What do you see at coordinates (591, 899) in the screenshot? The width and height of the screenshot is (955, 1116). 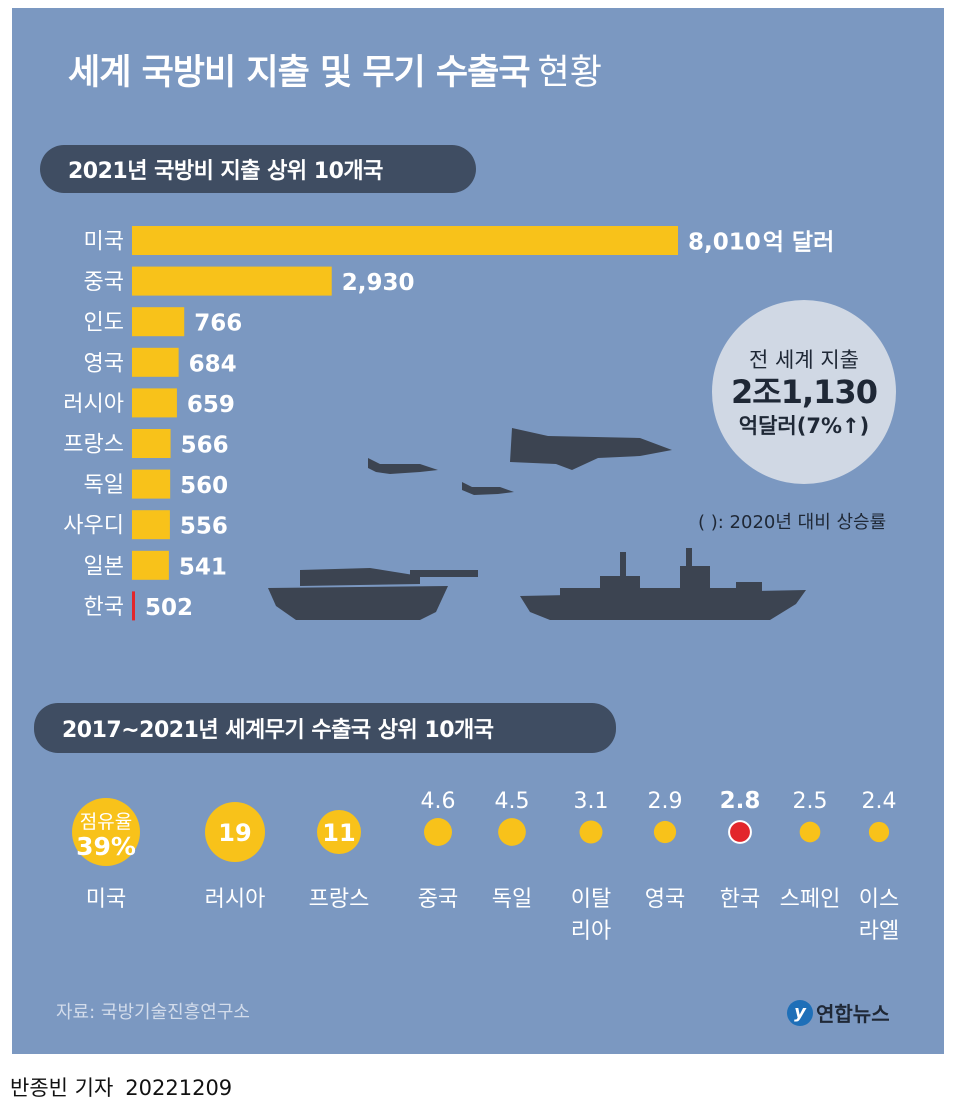 I see `export-country-label-5-0: 이탈` at bounding box center [591, 899].